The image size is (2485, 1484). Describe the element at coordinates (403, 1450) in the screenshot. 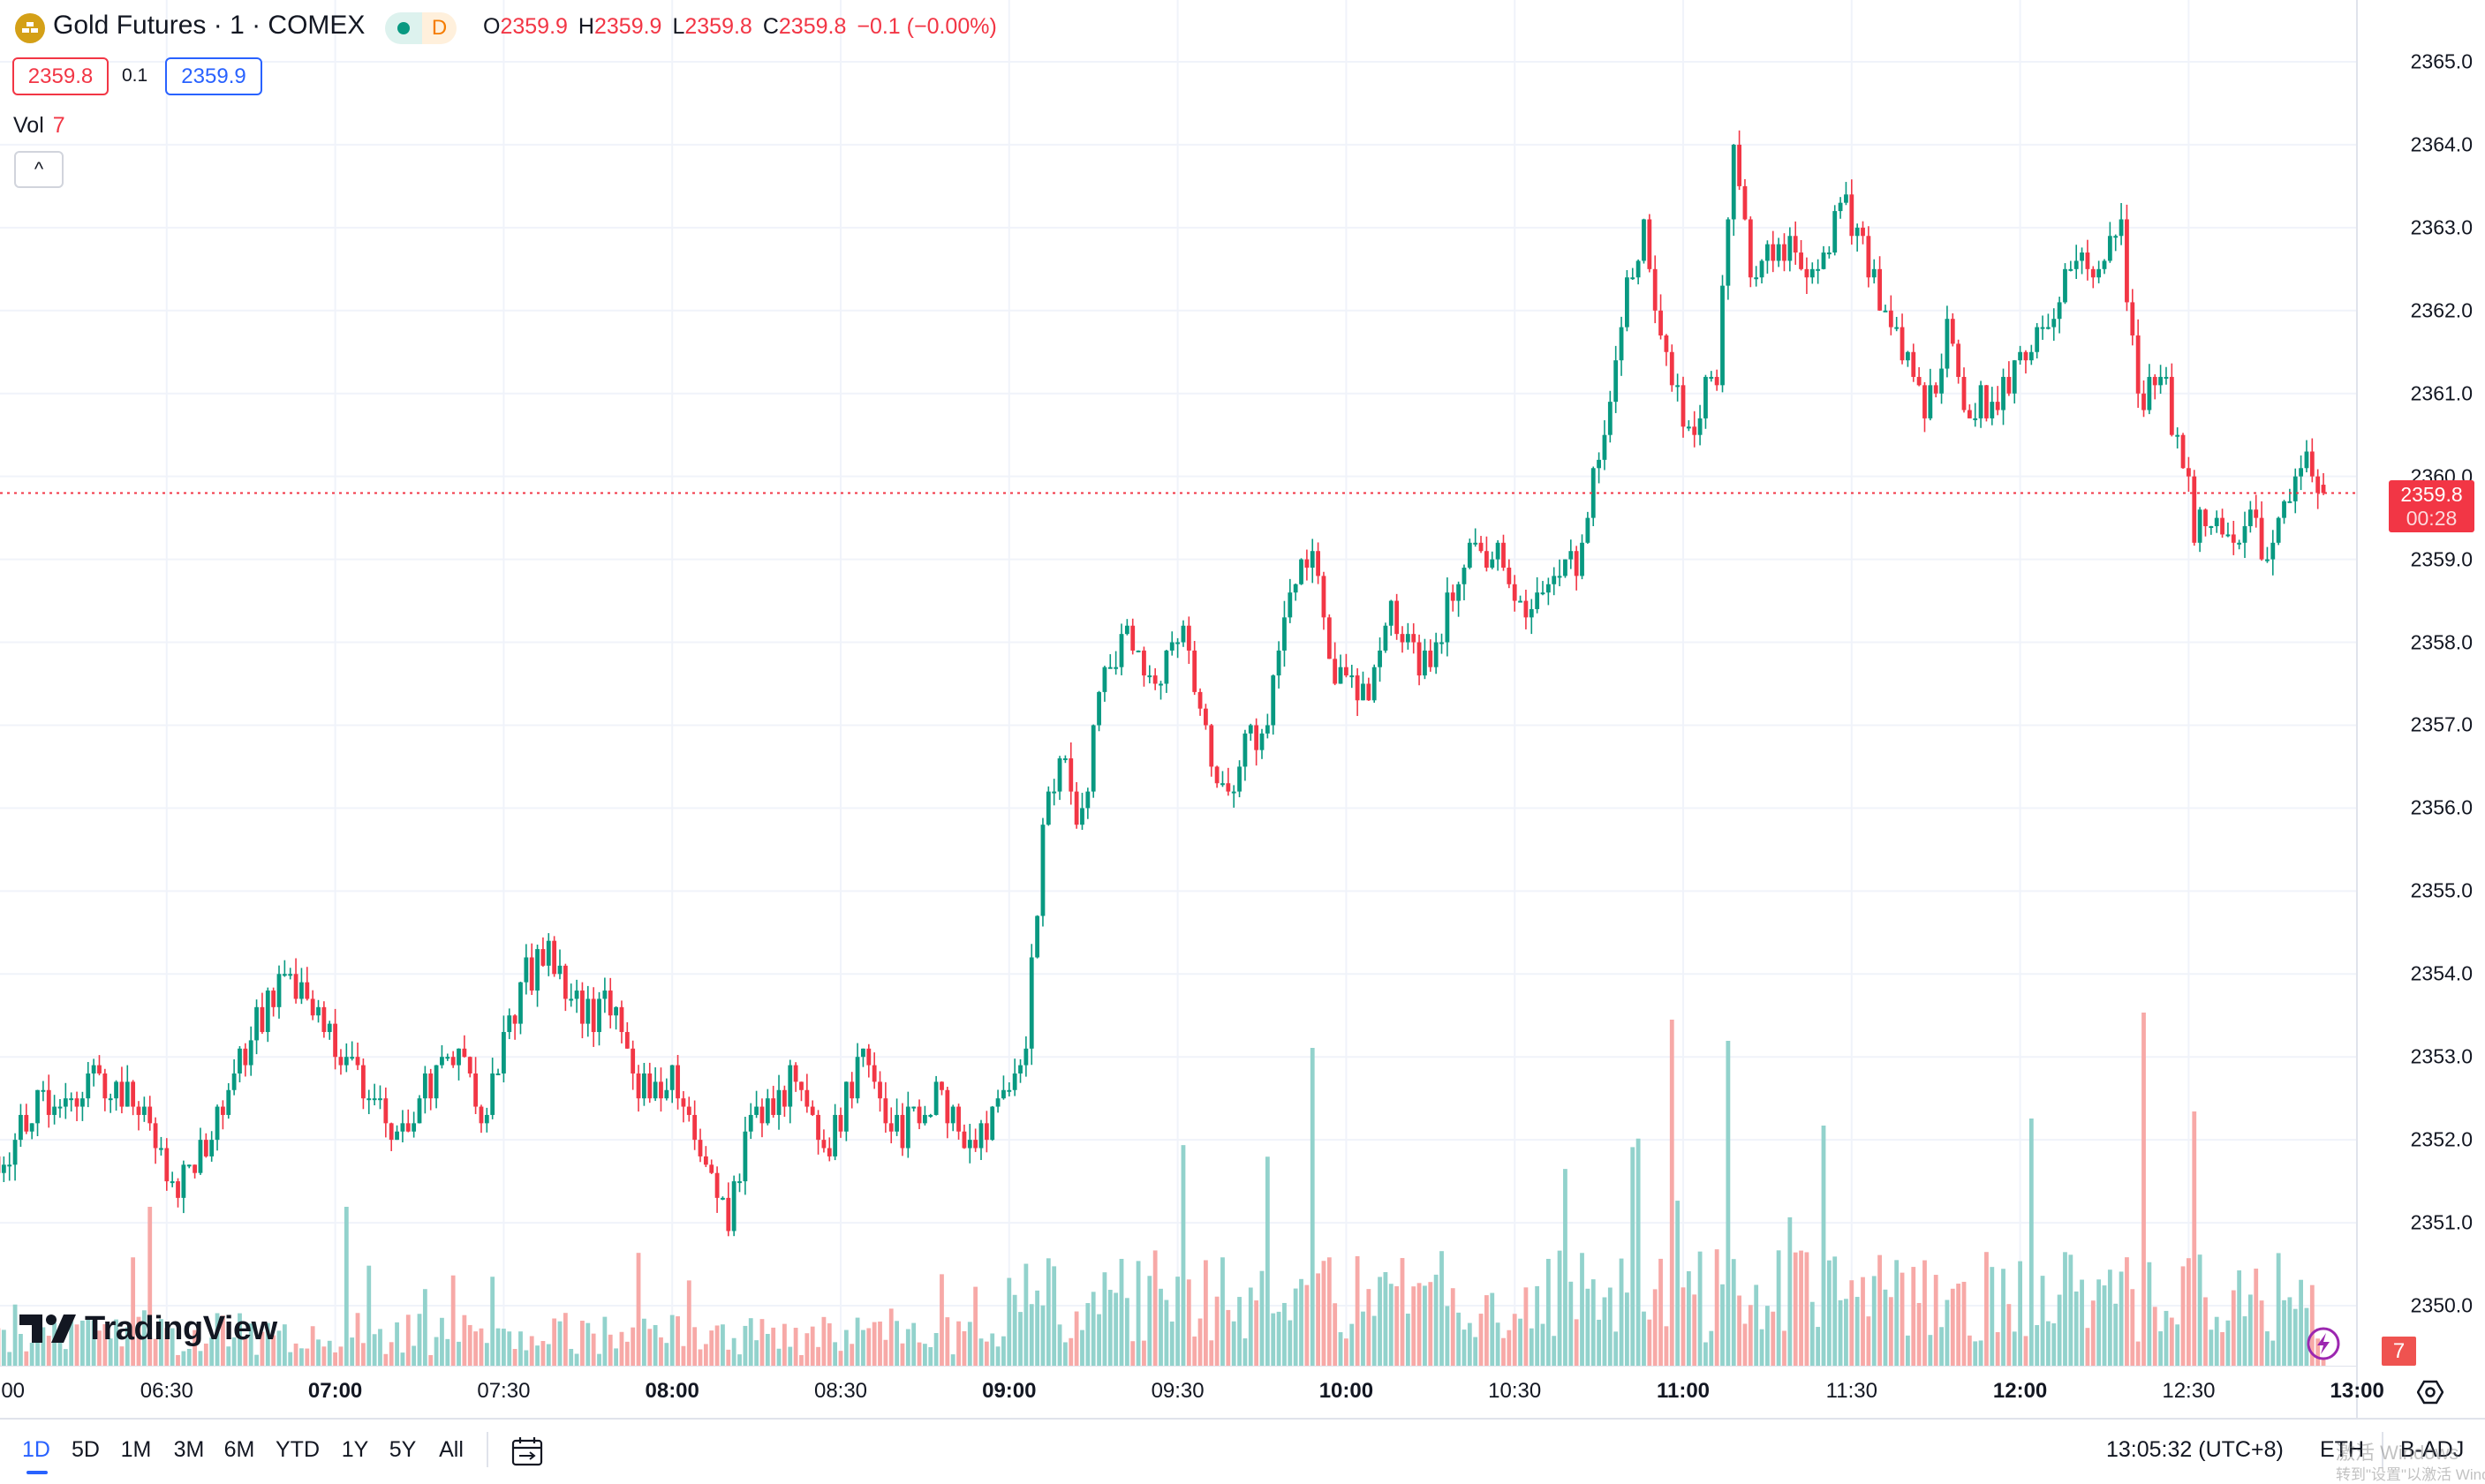

I see `range-tab-5y: 5Y` at that location.